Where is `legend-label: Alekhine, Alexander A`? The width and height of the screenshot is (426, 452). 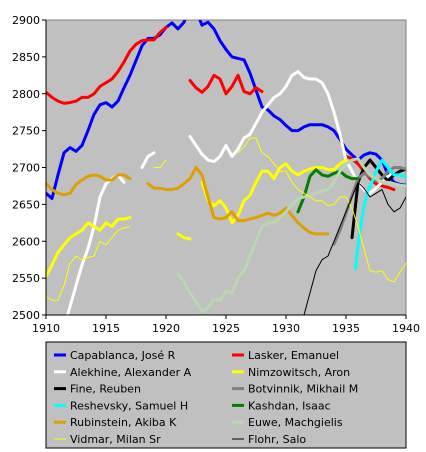
legend-label: Alekhine, Alexander A is located at coordinates (131, 372).